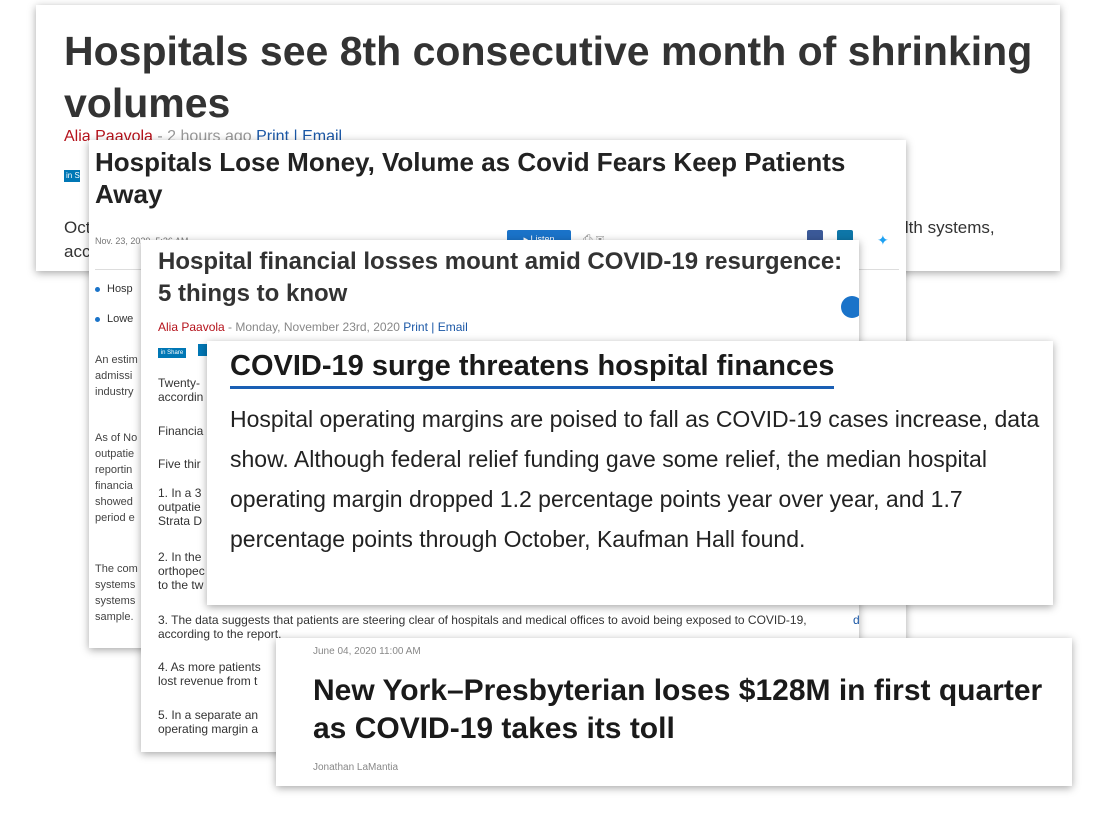 This screenshot has width=1106, height=828. I want to click on bullet-item: Hosp, so click(114, 289).